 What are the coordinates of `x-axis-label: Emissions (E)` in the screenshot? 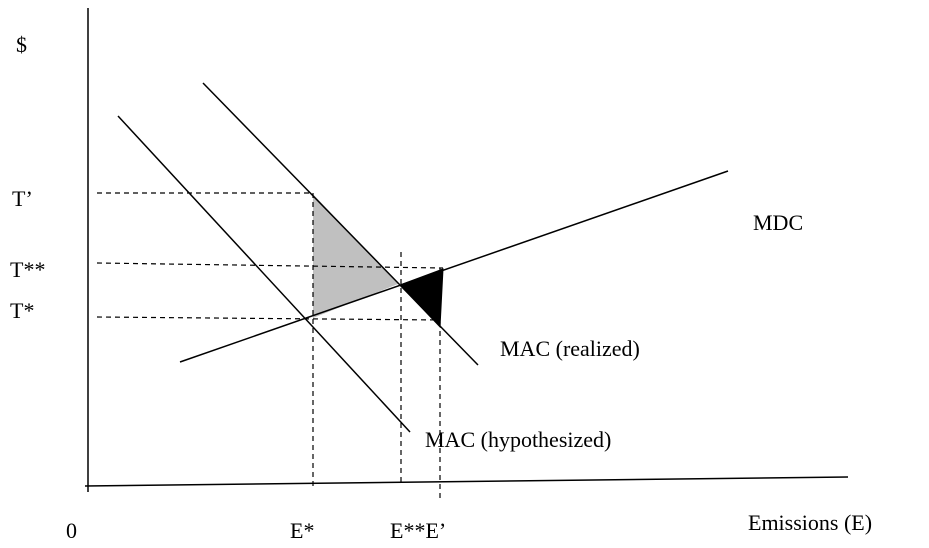 It's located at (810, 522).